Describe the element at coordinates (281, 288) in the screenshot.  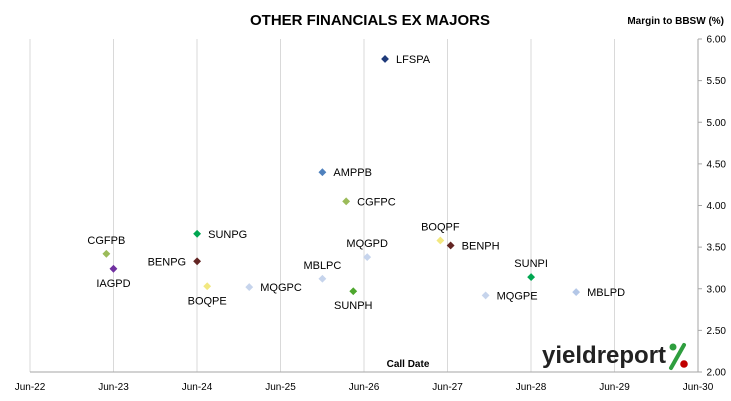
I see `point-label-mqgpc: MQGPC` at that location.